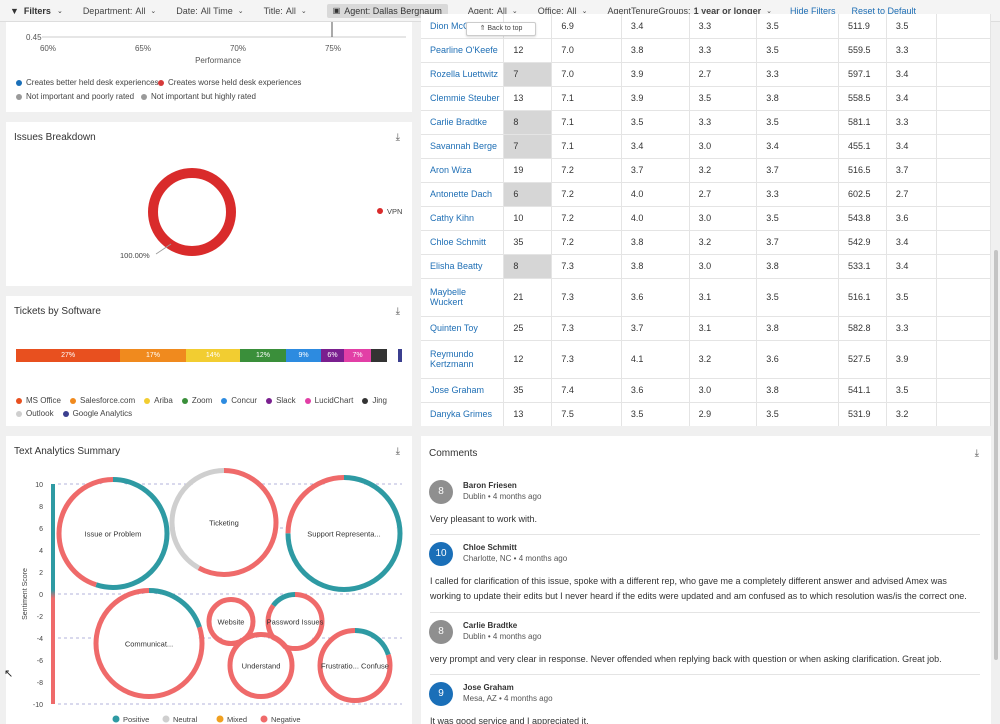 This screenshot has height=724, width=1000. I want to click on legend-item: Outlook, so click(35, 413).